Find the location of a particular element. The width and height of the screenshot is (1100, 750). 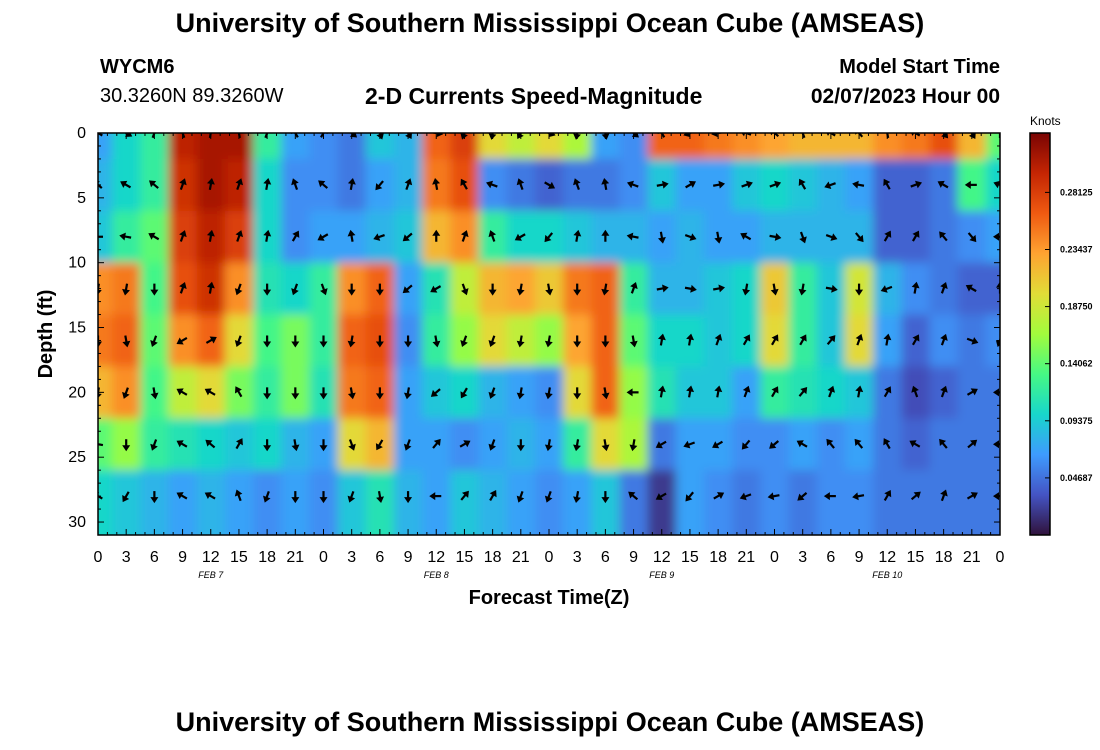

x-tick-label: 9 is located at coordinates (408, 557).